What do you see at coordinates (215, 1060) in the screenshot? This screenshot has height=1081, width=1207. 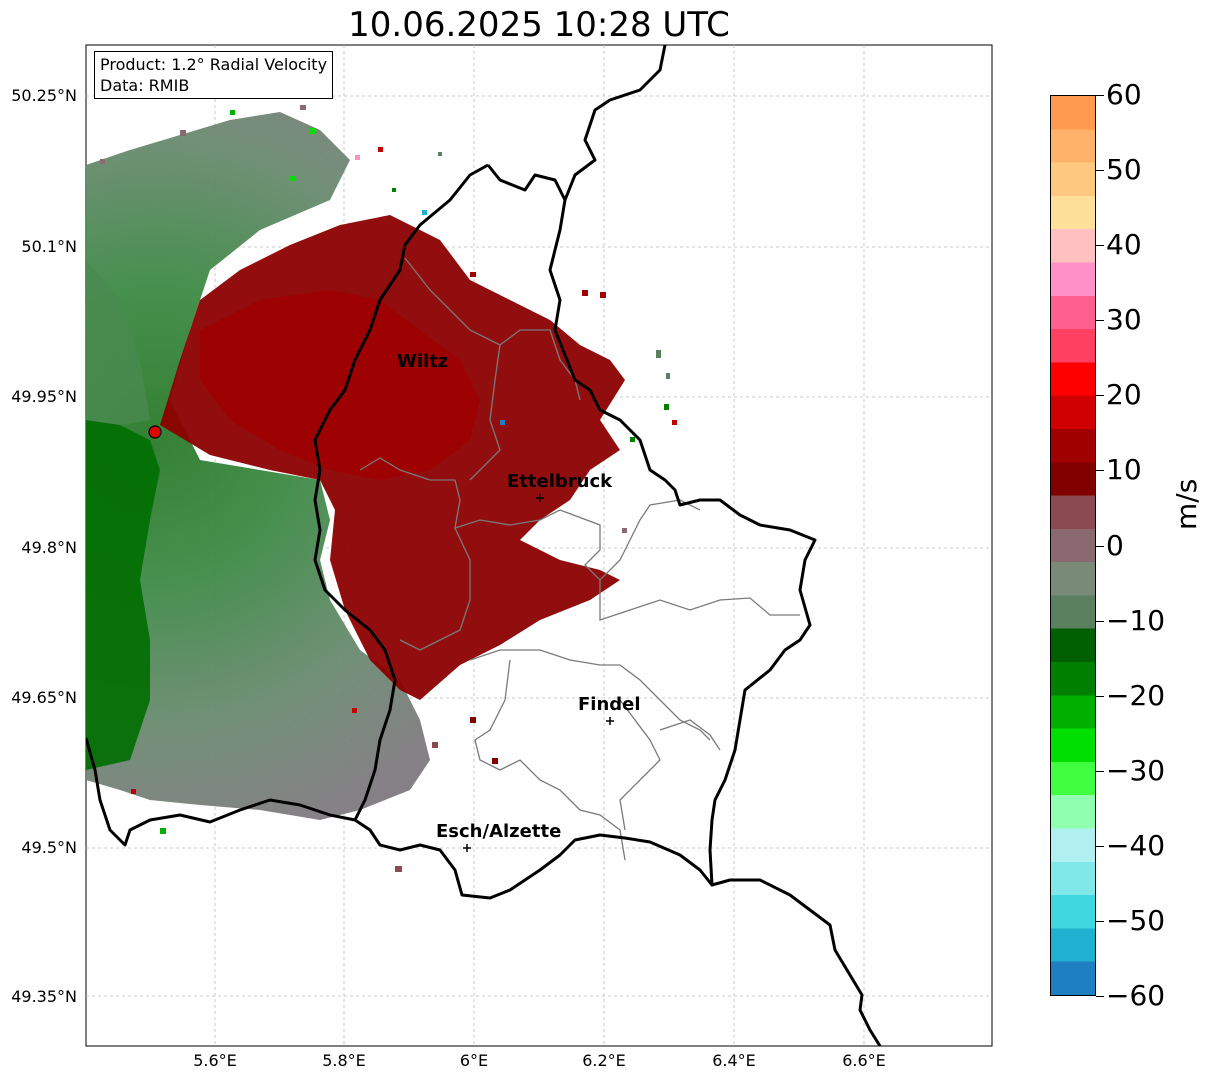 I see `lon-tick-label: 5.6°E` at bounding box center [215, 1060].